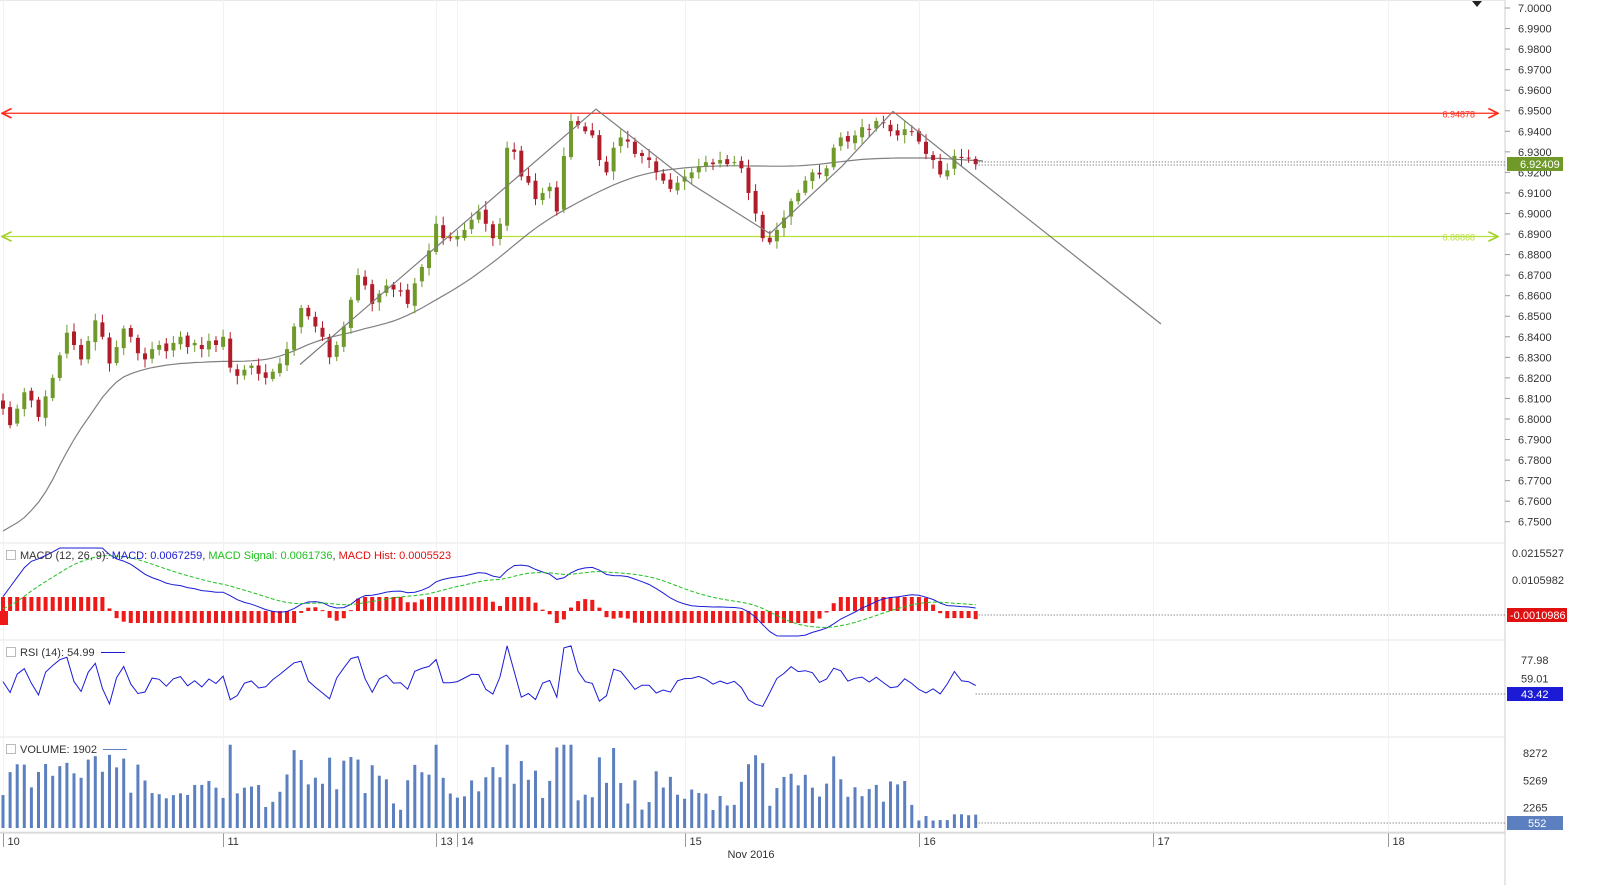  What do you see at coordinates (1535, 680) in the screenshot?
I see `rsi-y-tick-label: 59.01` at bounding box center [1535, 680].